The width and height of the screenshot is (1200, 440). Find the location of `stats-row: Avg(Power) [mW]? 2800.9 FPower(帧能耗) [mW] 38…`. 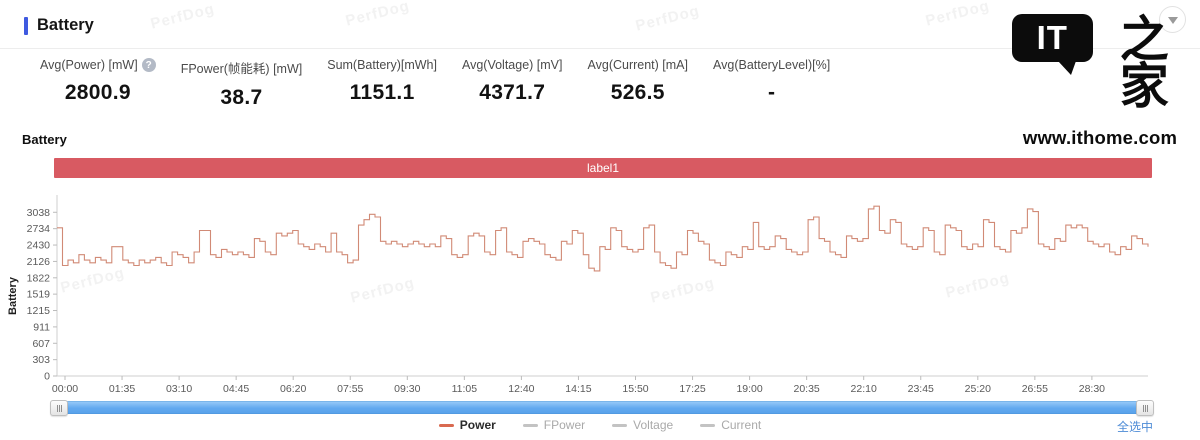

stats-row: Avg(Power) [mW]? 2800.9 FPower(帧能耗) [mW] 38… is located at coordinates (435, 84).